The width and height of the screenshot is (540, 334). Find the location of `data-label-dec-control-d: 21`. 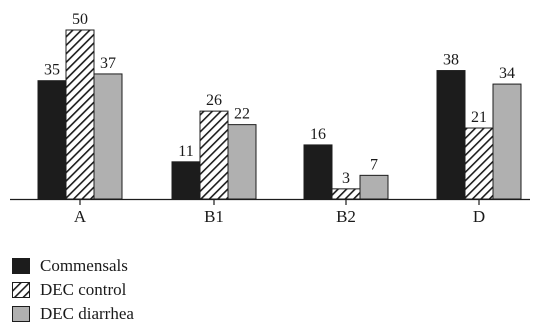

data-label-dec-control-d: 21 is located at coordinates (479, 117).